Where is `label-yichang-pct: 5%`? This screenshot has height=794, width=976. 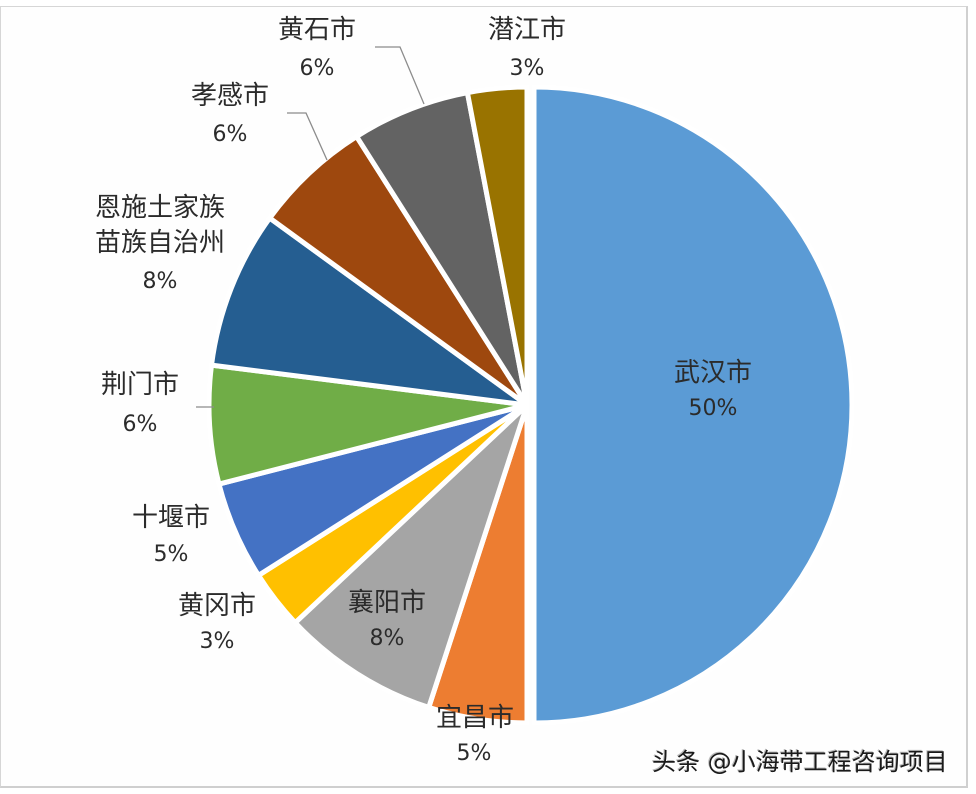
label-yichang-pct: 5% is located at coordinates (474, 753).